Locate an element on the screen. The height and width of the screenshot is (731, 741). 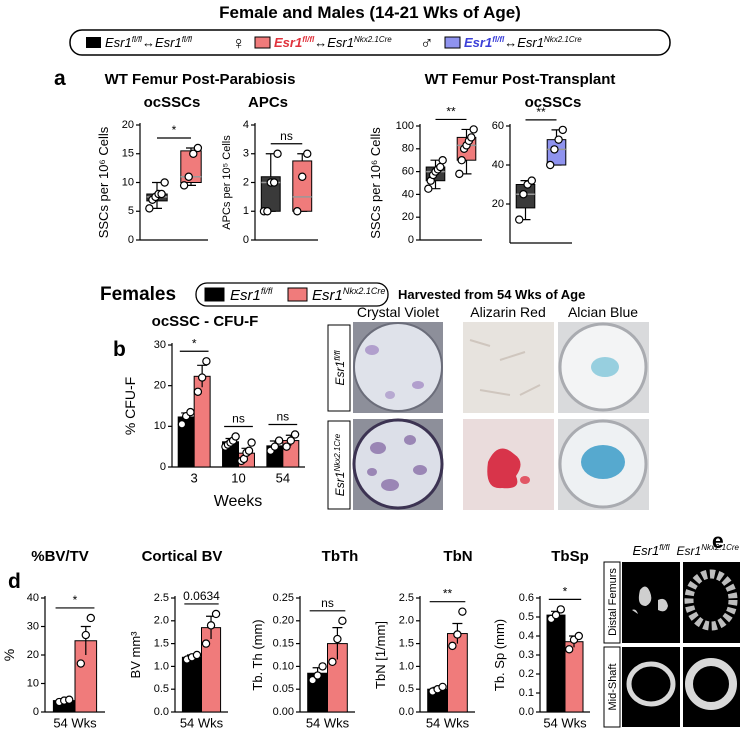
x-tick-label: 54 is located at coordinates (283, 478).